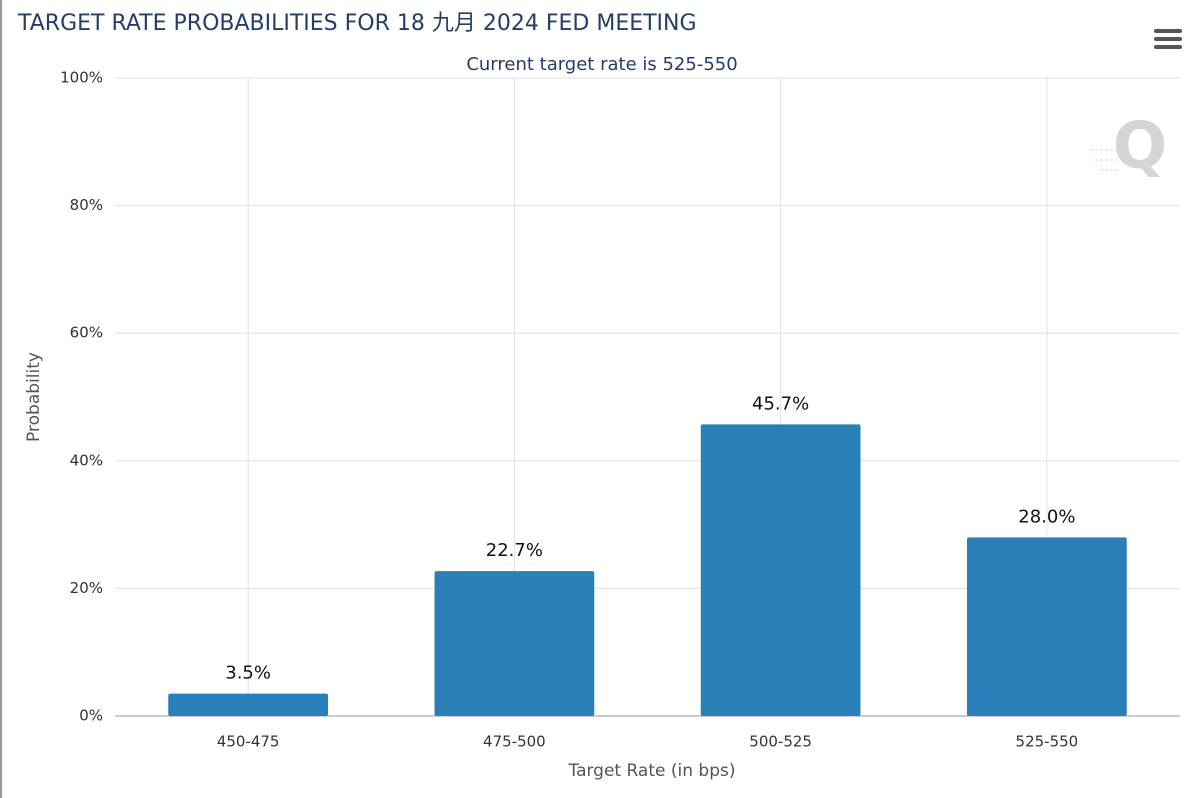 The image size is (1200, 798). What do you see at coordinates (248, 742) in the screenshot?
I see `x-tick-label: 450-475` at bounding box center [248, 742].